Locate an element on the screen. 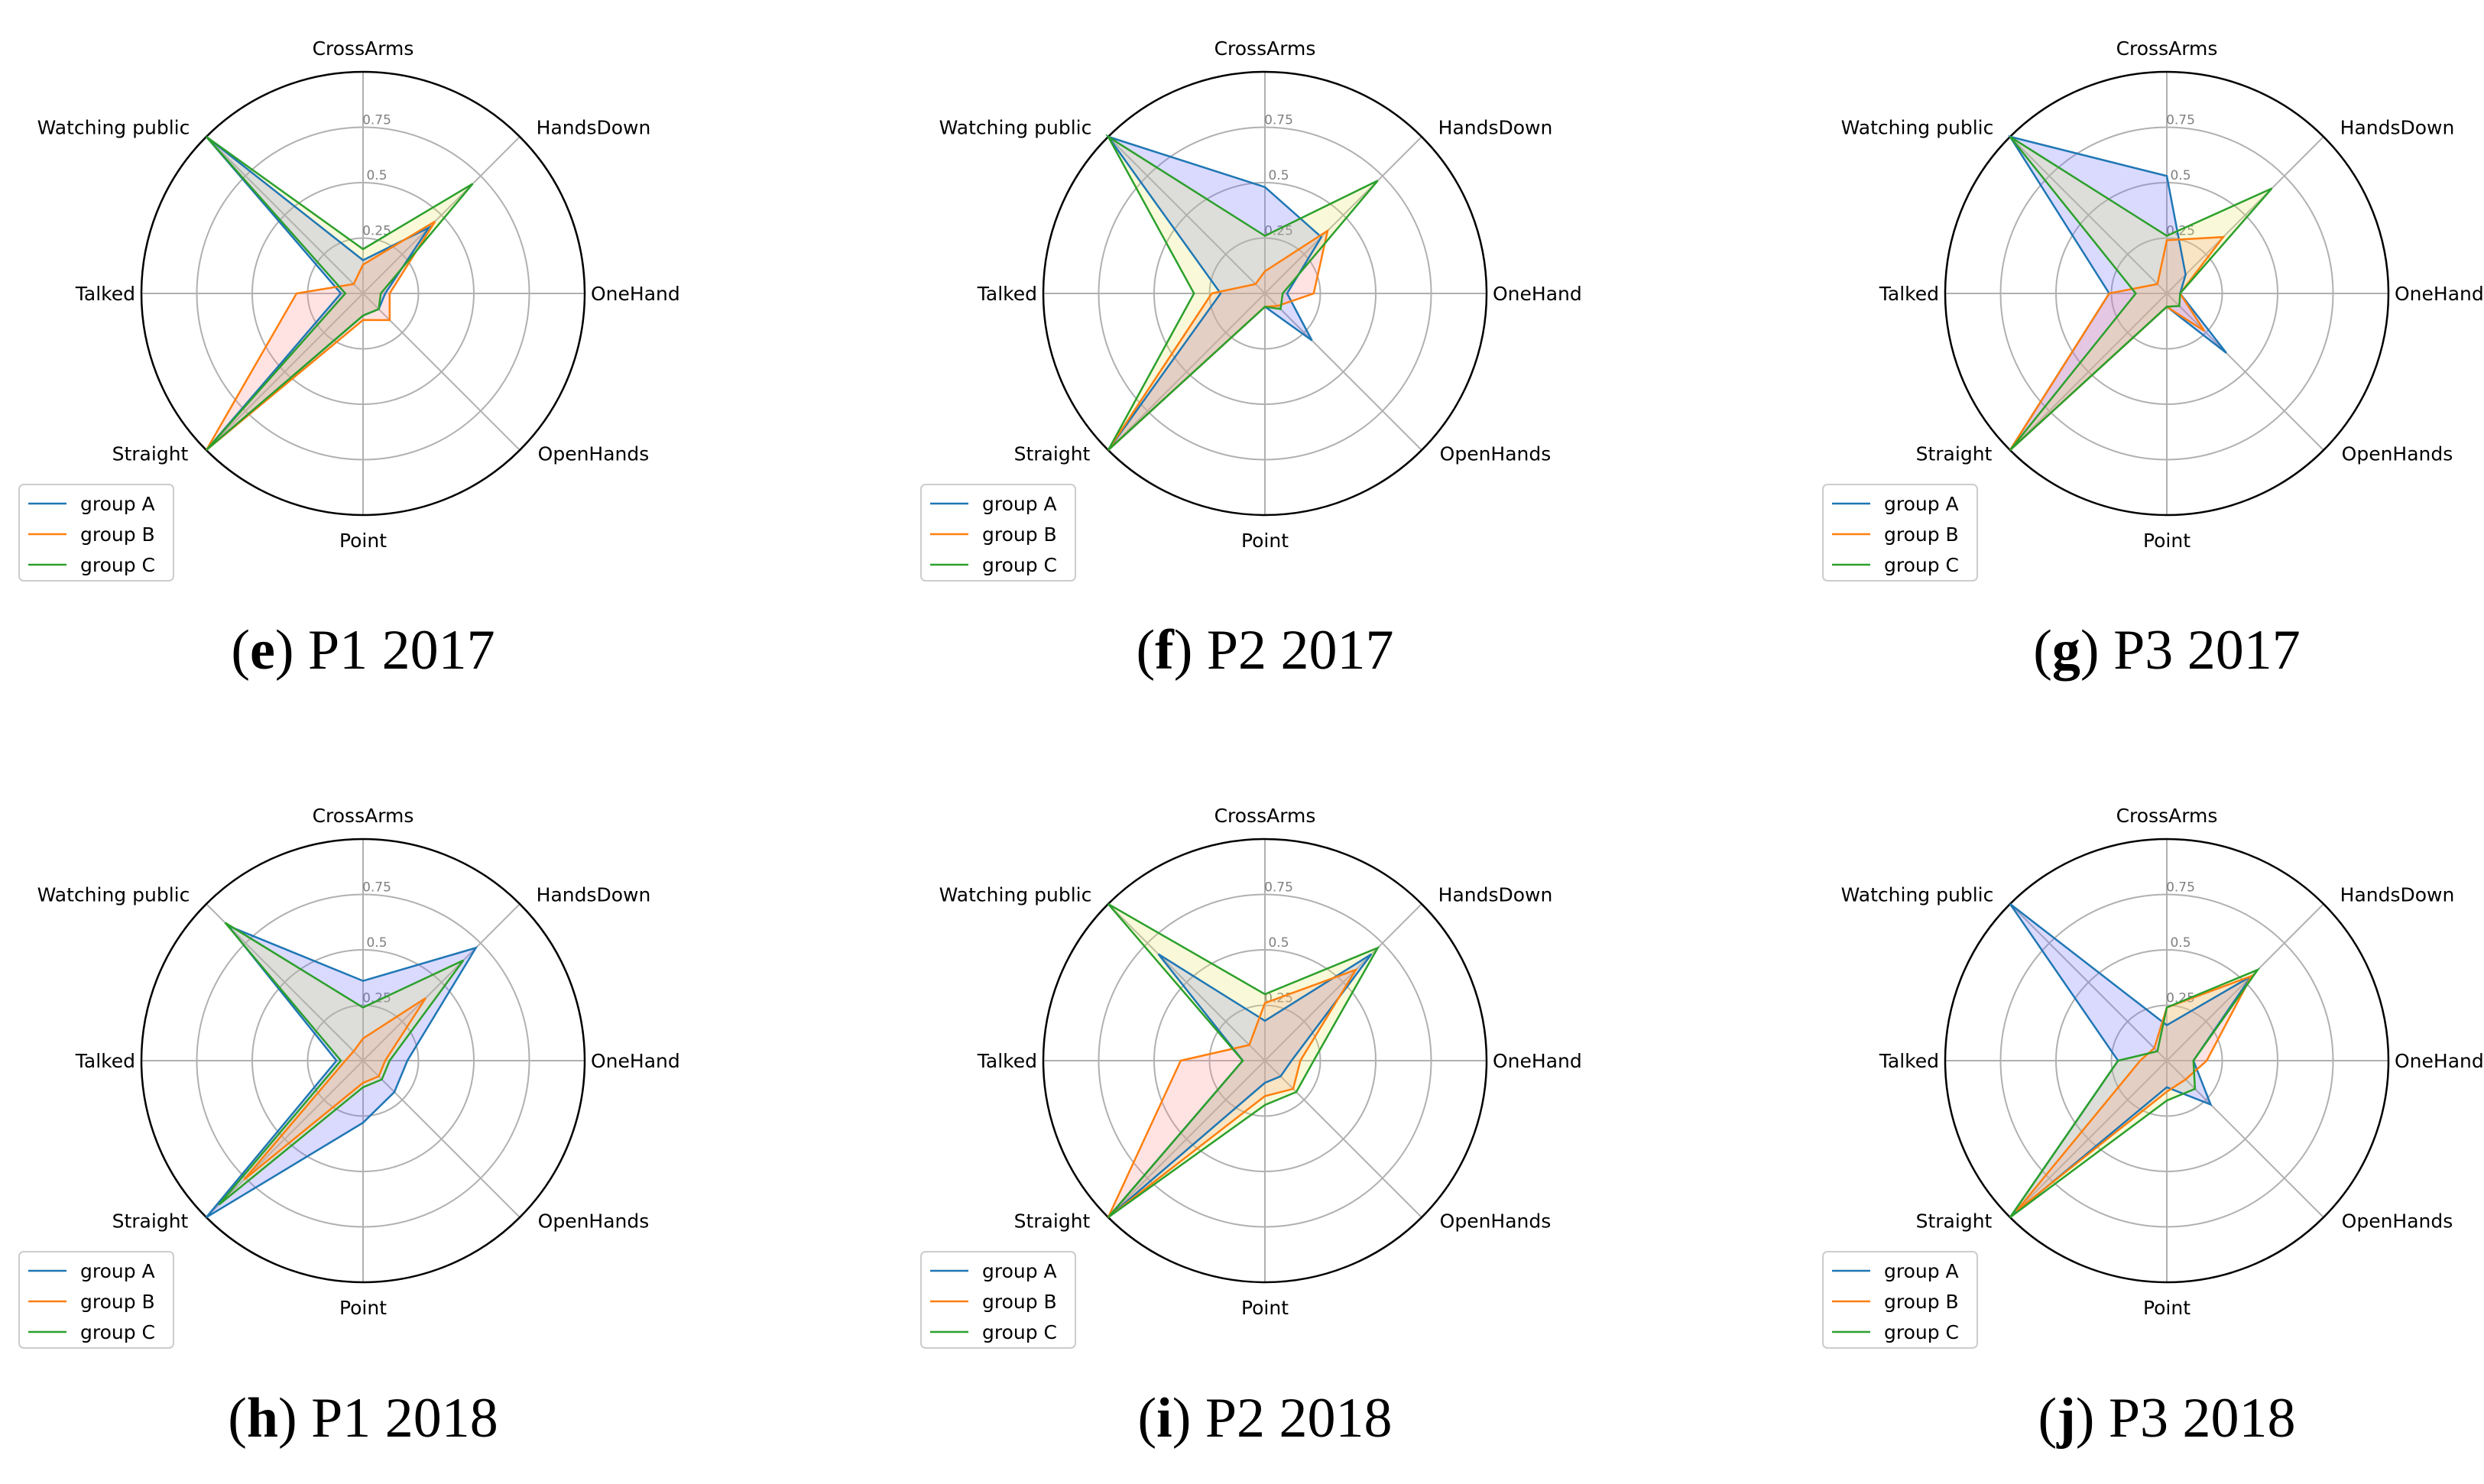 The width and height of the screenshot is (2484, 1484). series-line-group-b is located at coordinates (335, 1089).